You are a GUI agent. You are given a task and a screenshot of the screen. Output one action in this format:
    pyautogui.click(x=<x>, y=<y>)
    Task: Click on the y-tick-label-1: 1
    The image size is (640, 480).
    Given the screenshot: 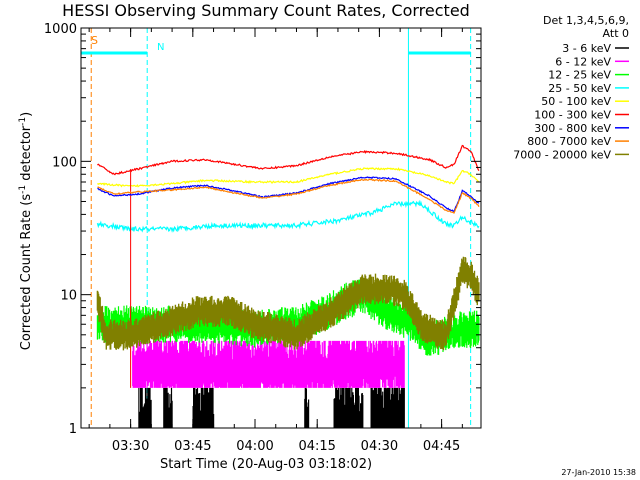 What is the action you would take?
    pyautogui.click(x=73, y=429)
    